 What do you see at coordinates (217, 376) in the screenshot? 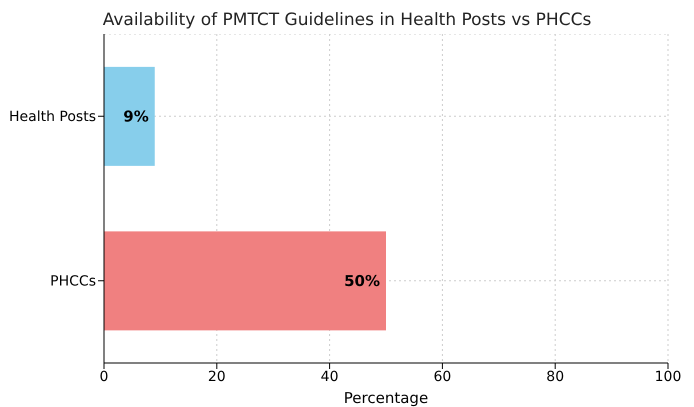
I see `x-tick-label: 20` at bounding box center [217, 376].